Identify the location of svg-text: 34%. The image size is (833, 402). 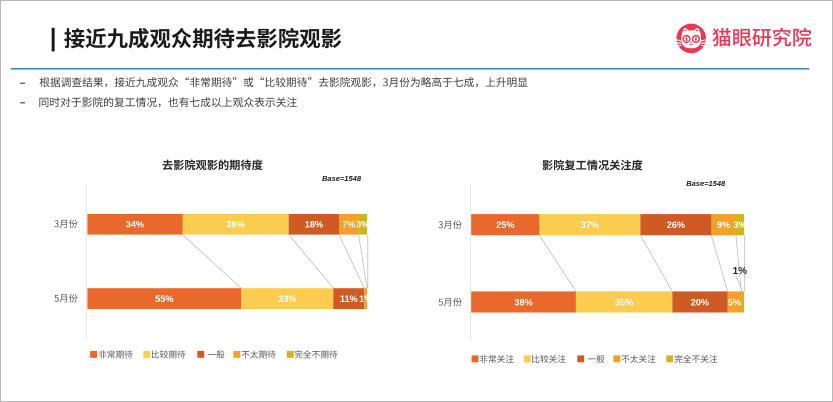
(135, 225).